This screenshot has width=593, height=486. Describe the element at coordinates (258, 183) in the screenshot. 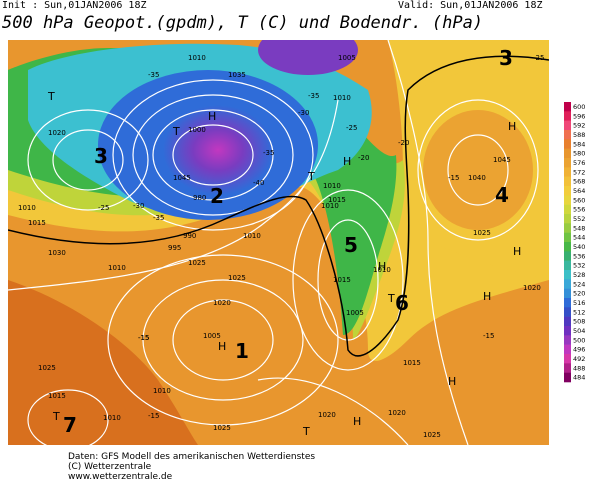

I see `svg-text: -40` at that location.